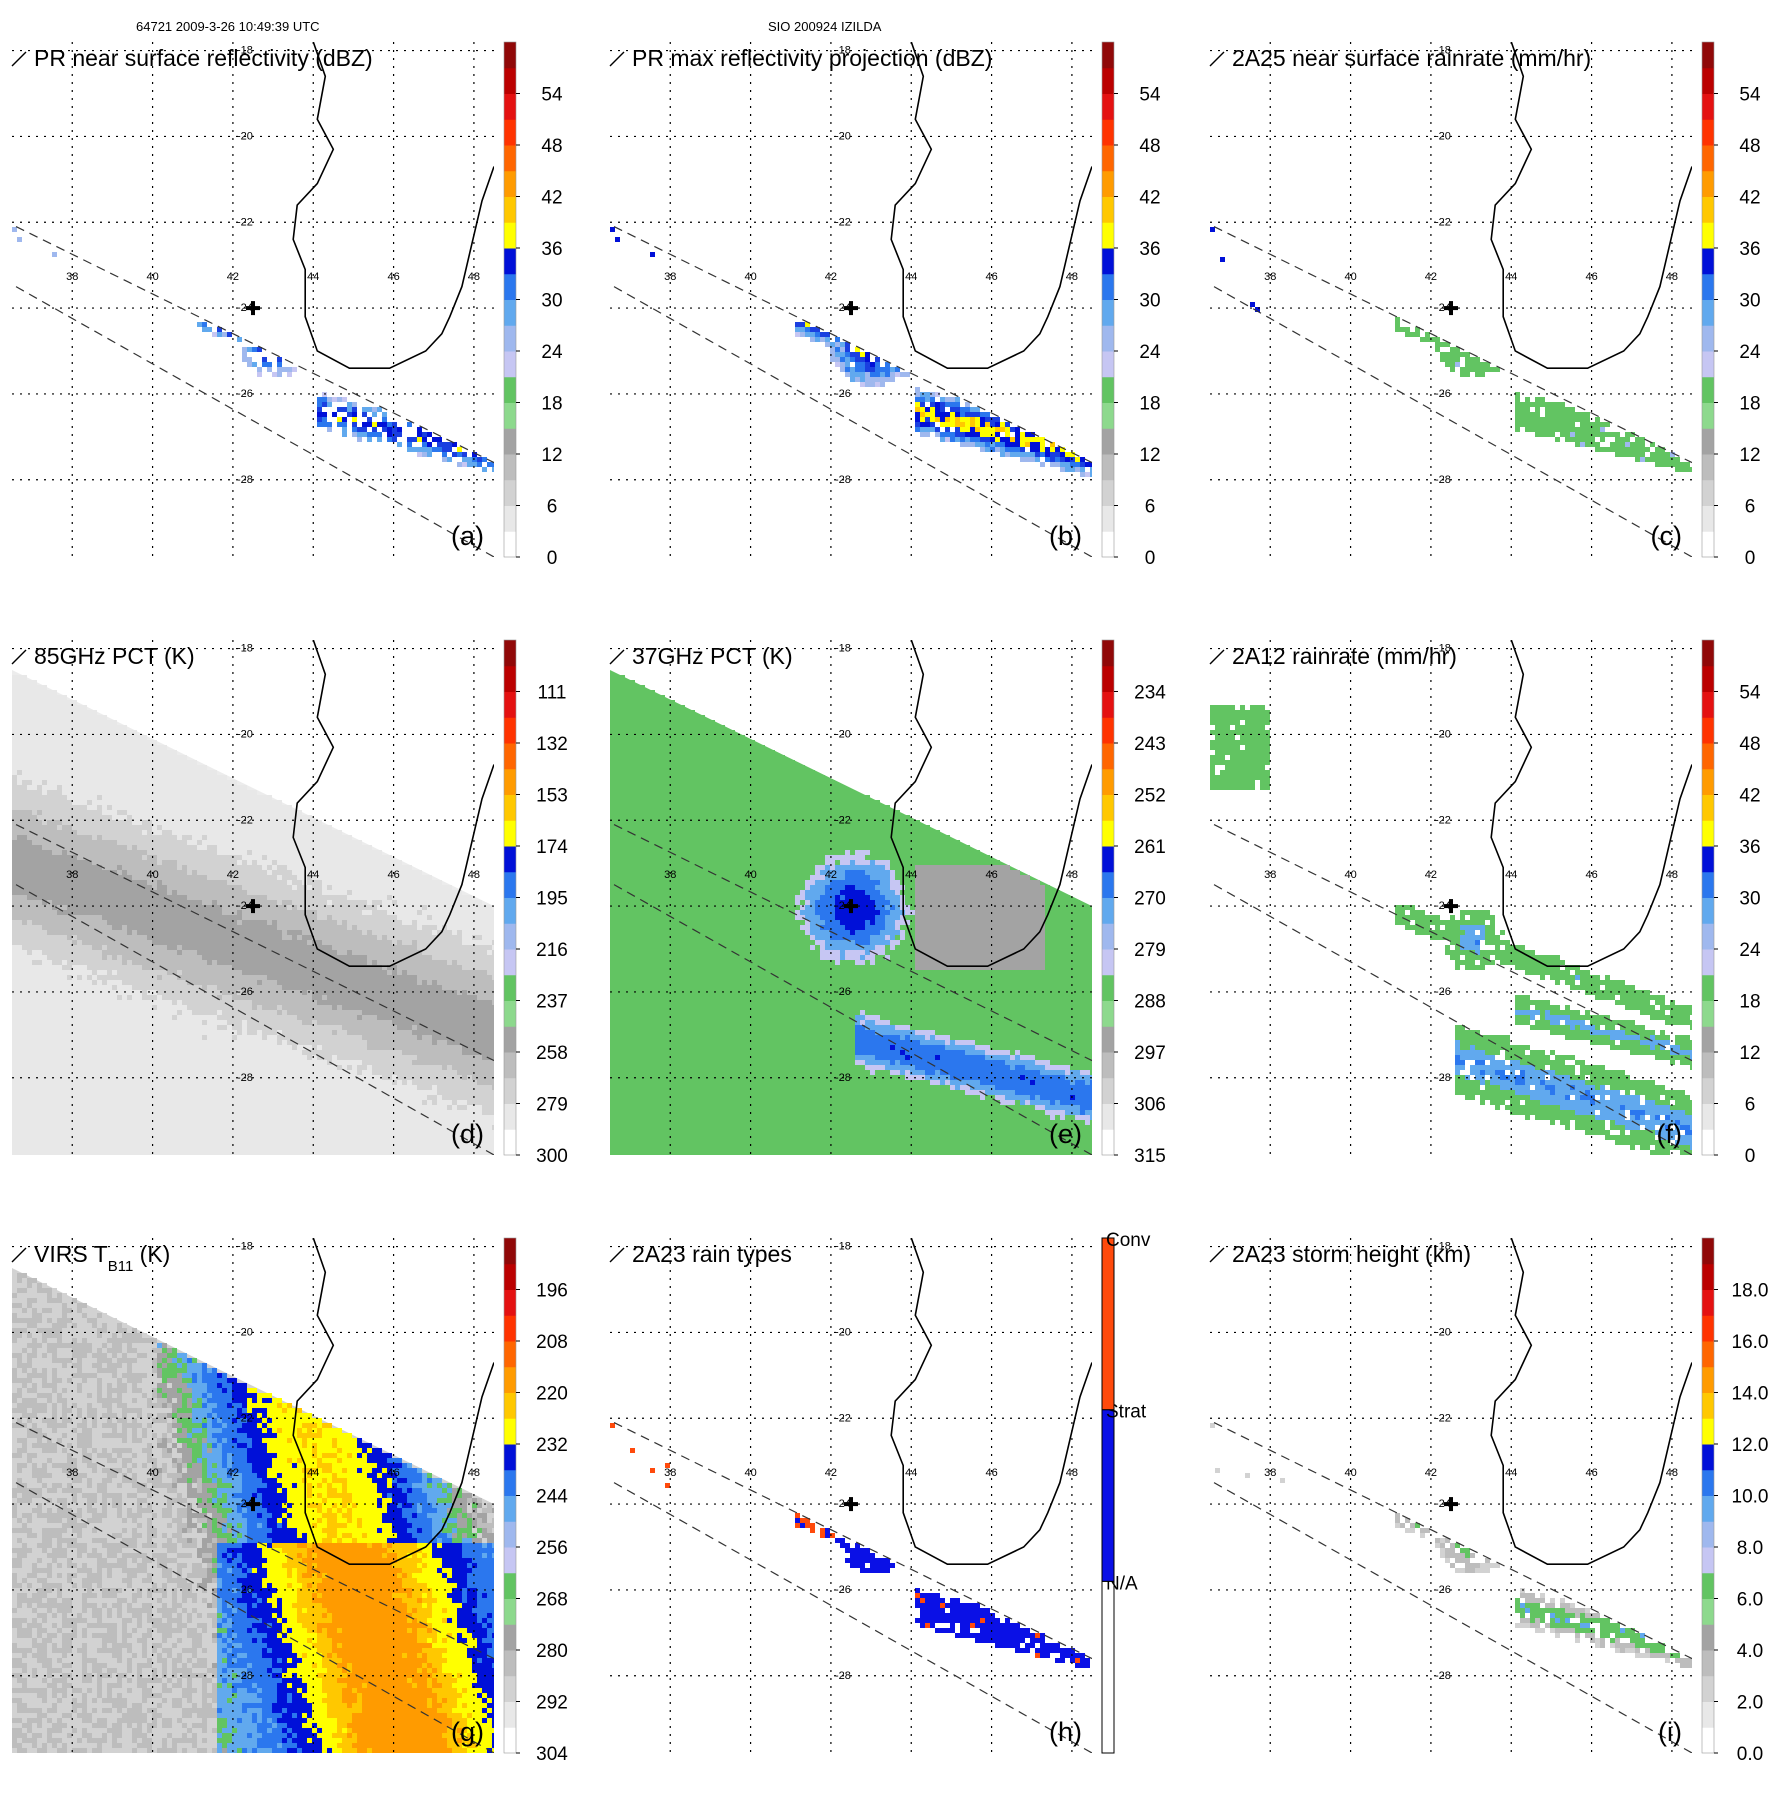 The width and height of the screenshot is (1771, 1808). I want to click on colorbar-tick-label: 54, so click(1750, 95).